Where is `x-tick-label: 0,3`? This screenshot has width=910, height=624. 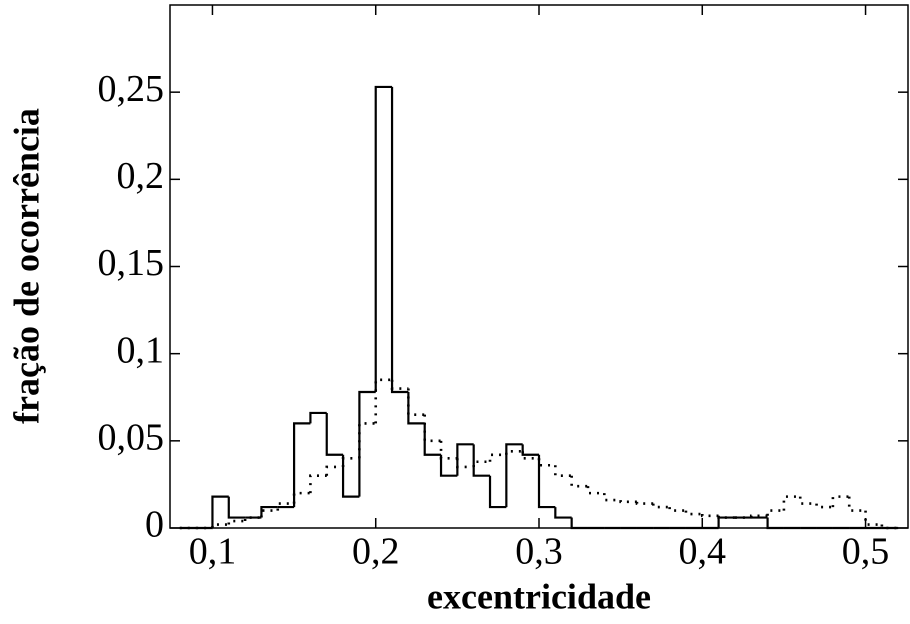
x-tick-label: 0,3 is located at coordinates (539, 552).